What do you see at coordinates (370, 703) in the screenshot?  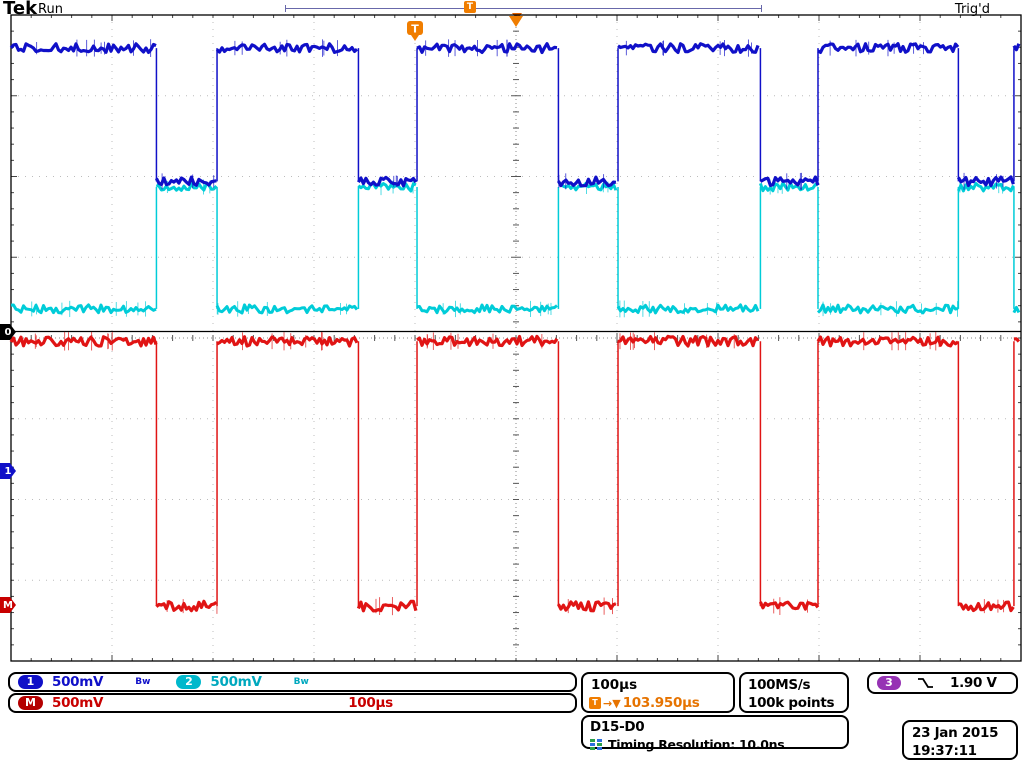 I see `math-timebase: 100µs` at bounding box center [370, 703].